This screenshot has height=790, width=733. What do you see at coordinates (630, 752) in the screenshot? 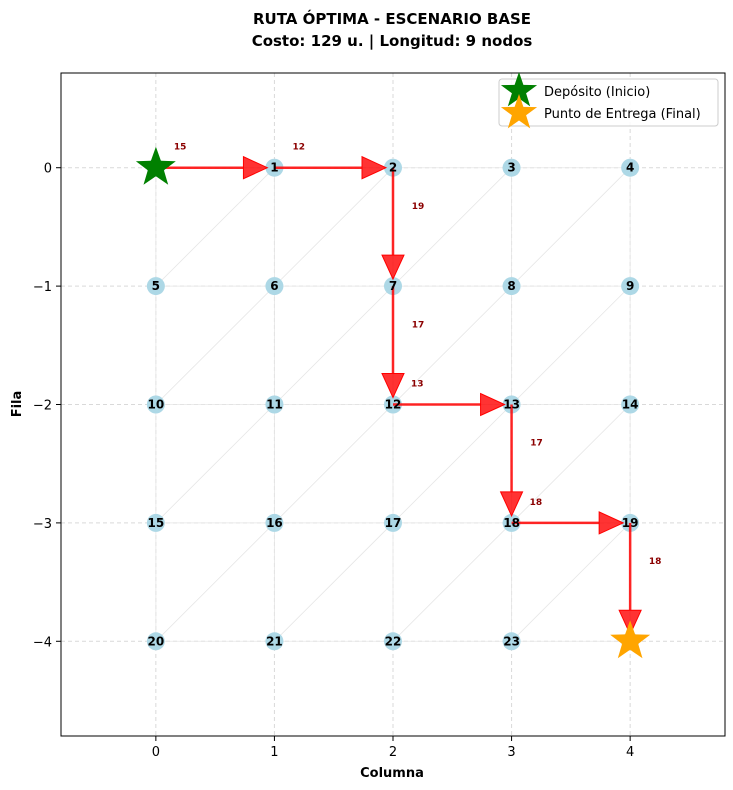
I see `x-tick-label: 4` at bounding box center [630, 752].